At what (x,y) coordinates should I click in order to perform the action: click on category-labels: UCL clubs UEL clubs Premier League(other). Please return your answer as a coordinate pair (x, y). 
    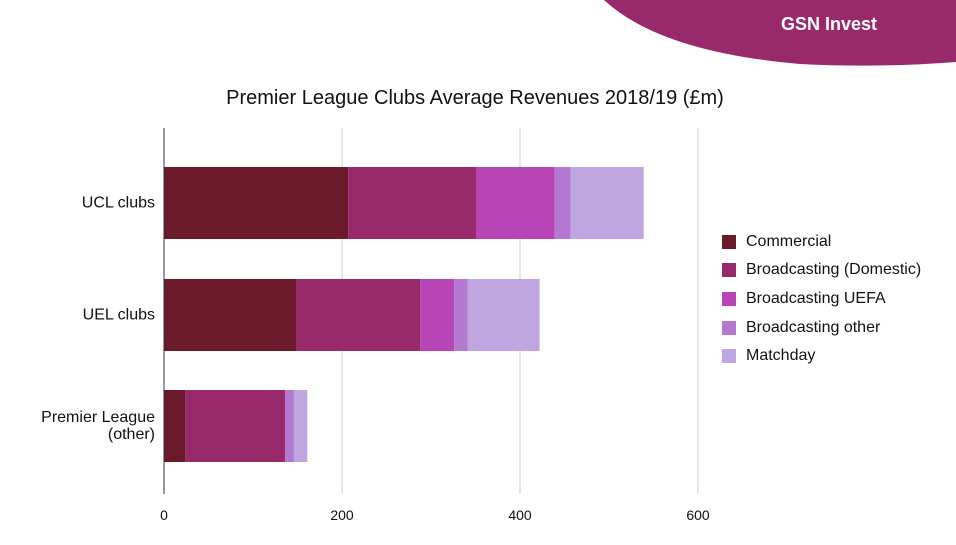
    Looking at the image, I should click on (98, 319).